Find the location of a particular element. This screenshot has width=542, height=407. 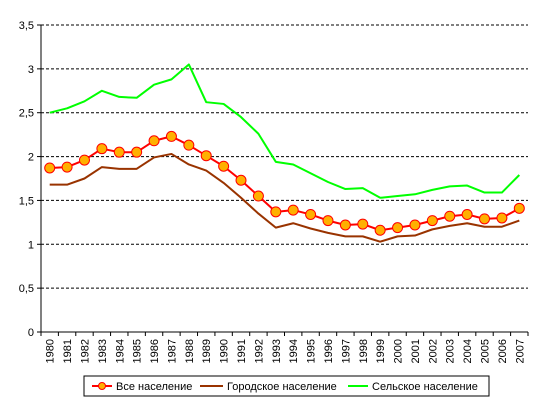

x-tick-label: 2003 is located at coordinates (451, 351).